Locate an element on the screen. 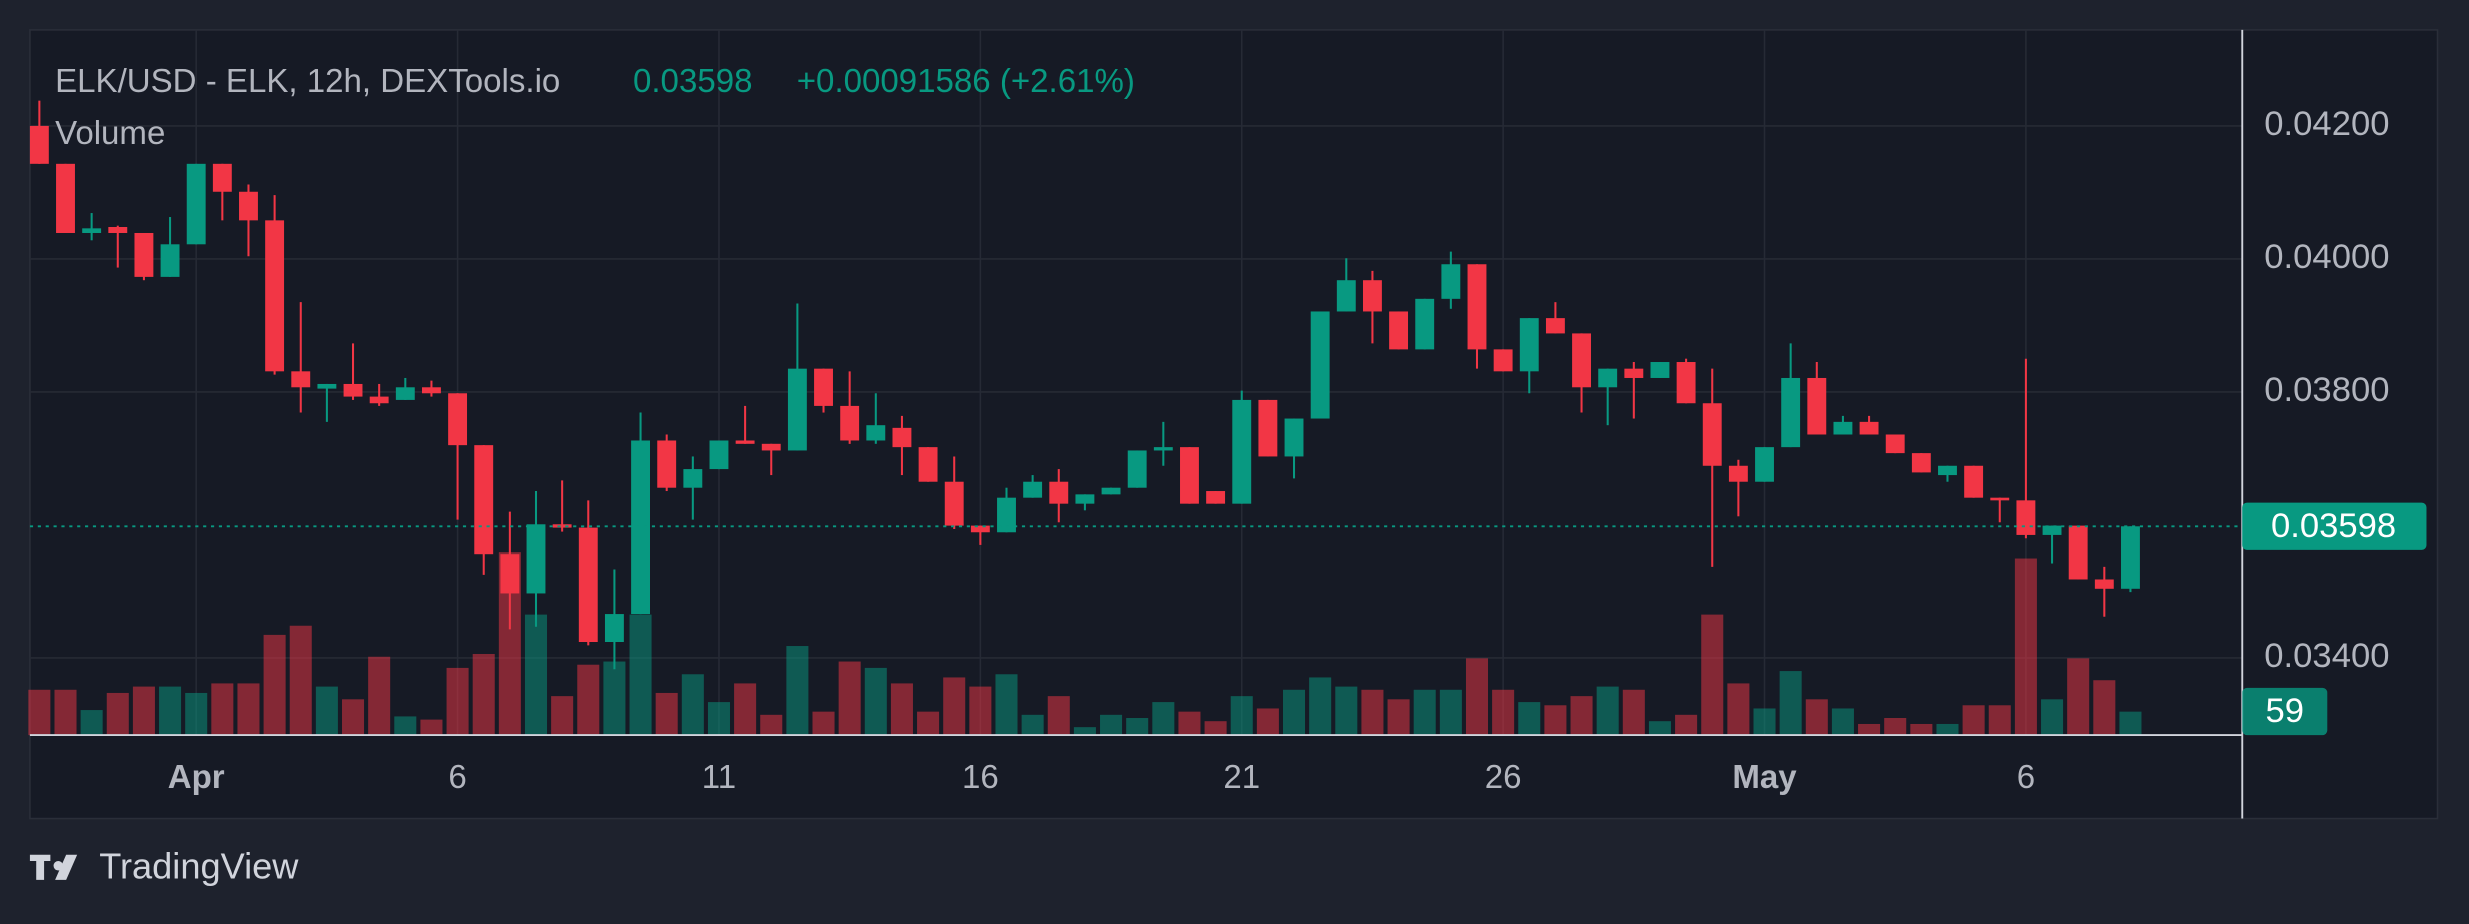  header-change: +0.00091586 (+2.61%) is located at coordinates (966, 81).